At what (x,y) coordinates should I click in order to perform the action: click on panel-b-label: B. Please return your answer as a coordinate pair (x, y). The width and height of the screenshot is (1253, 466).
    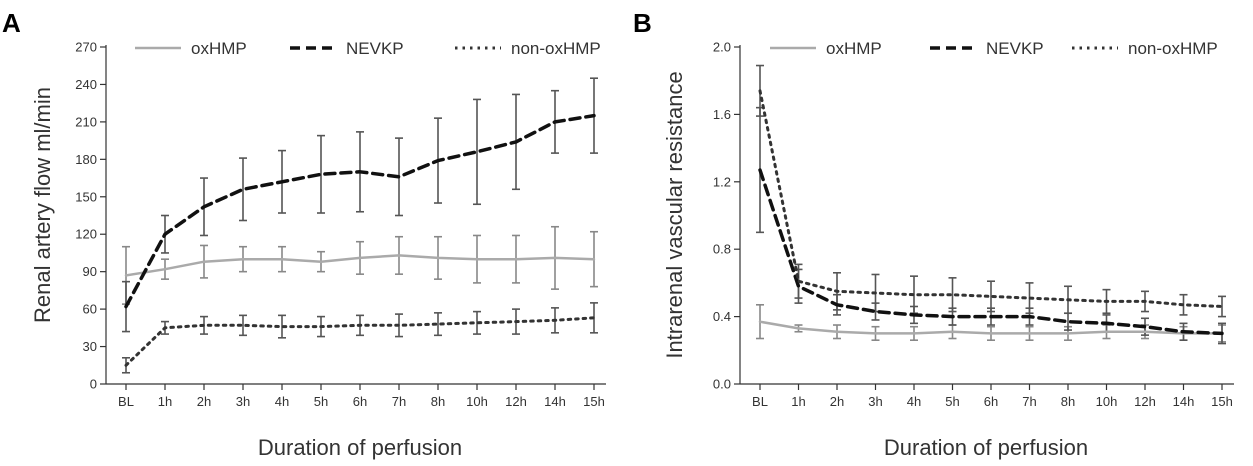
    Looking at the image, I should click on (642, 23).